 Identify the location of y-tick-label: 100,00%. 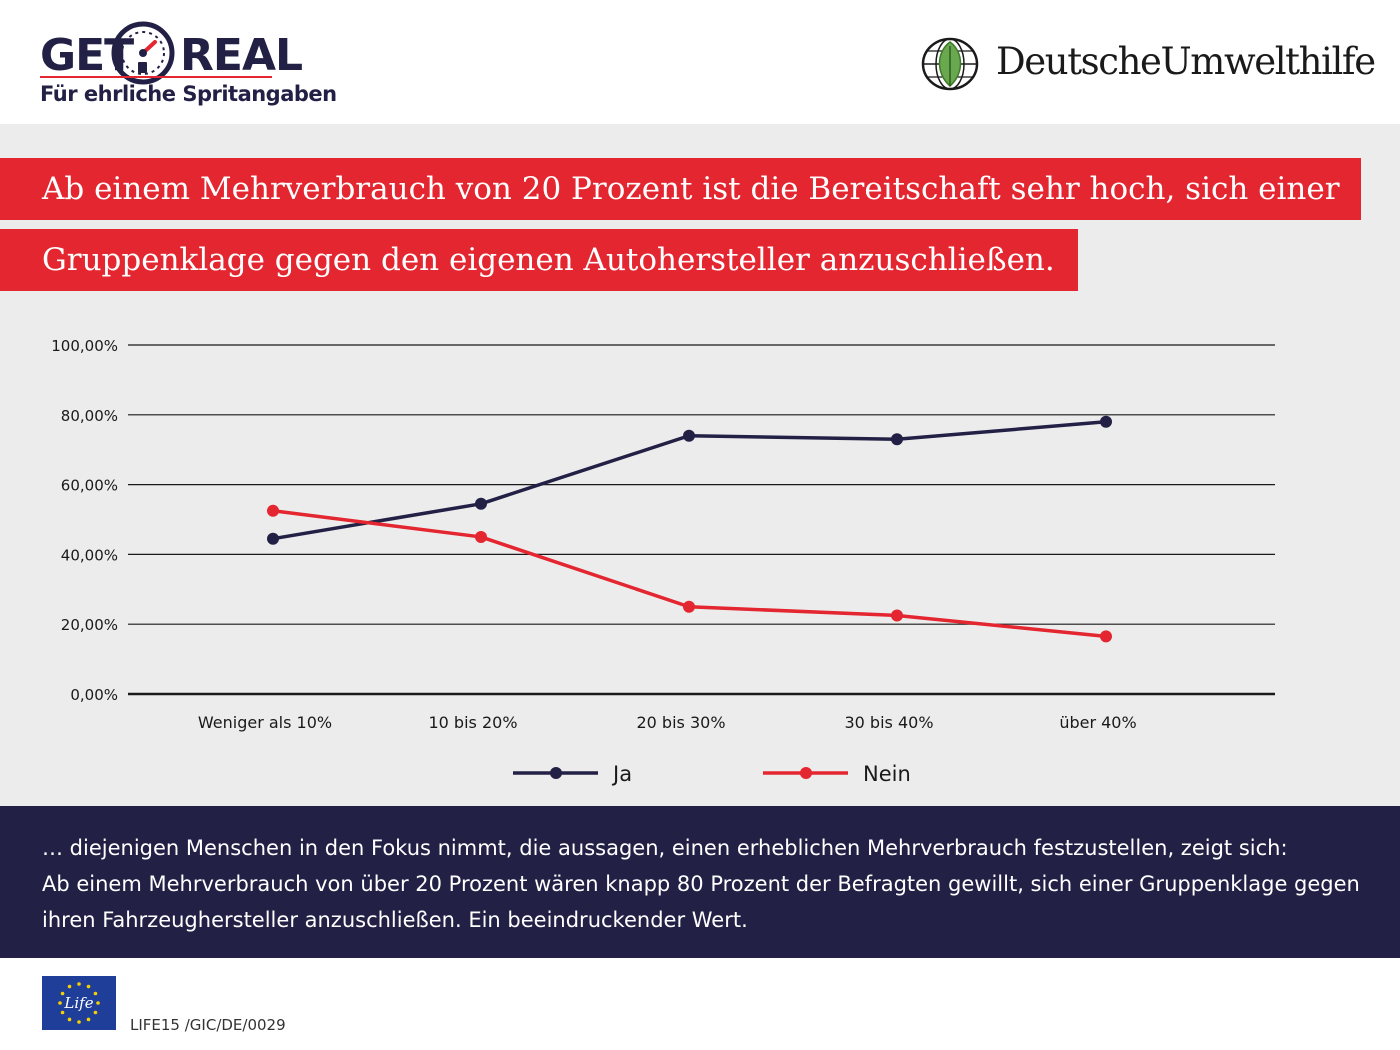
(84, 346).